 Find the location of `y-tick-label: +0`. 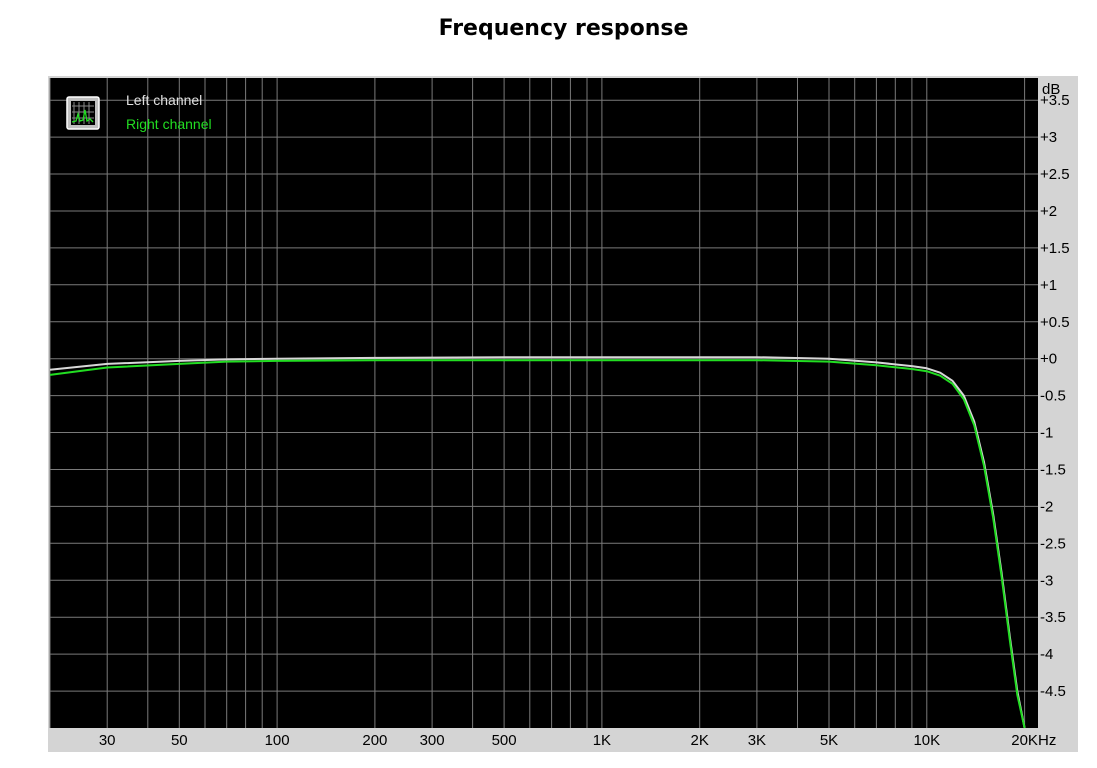

y-tick-label: +0 is located at coordinates (1048, 359).